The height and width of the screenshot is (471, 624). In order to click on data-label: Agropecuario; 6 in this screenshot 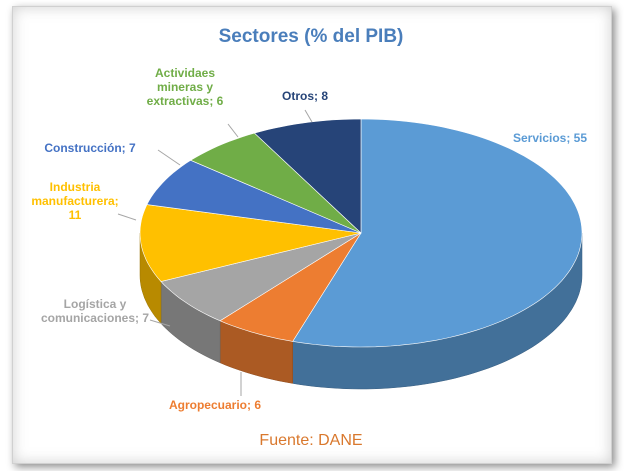, I will do `click(214, 405)`.